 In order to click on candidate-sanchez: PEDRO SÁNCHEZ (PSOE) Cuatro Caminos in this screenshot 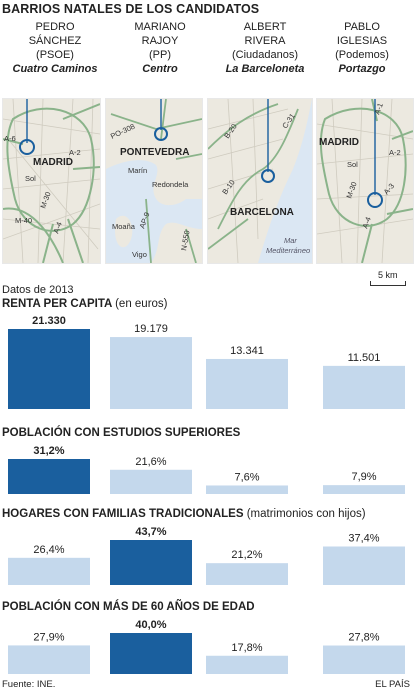, I will do `click(55, 48)`.